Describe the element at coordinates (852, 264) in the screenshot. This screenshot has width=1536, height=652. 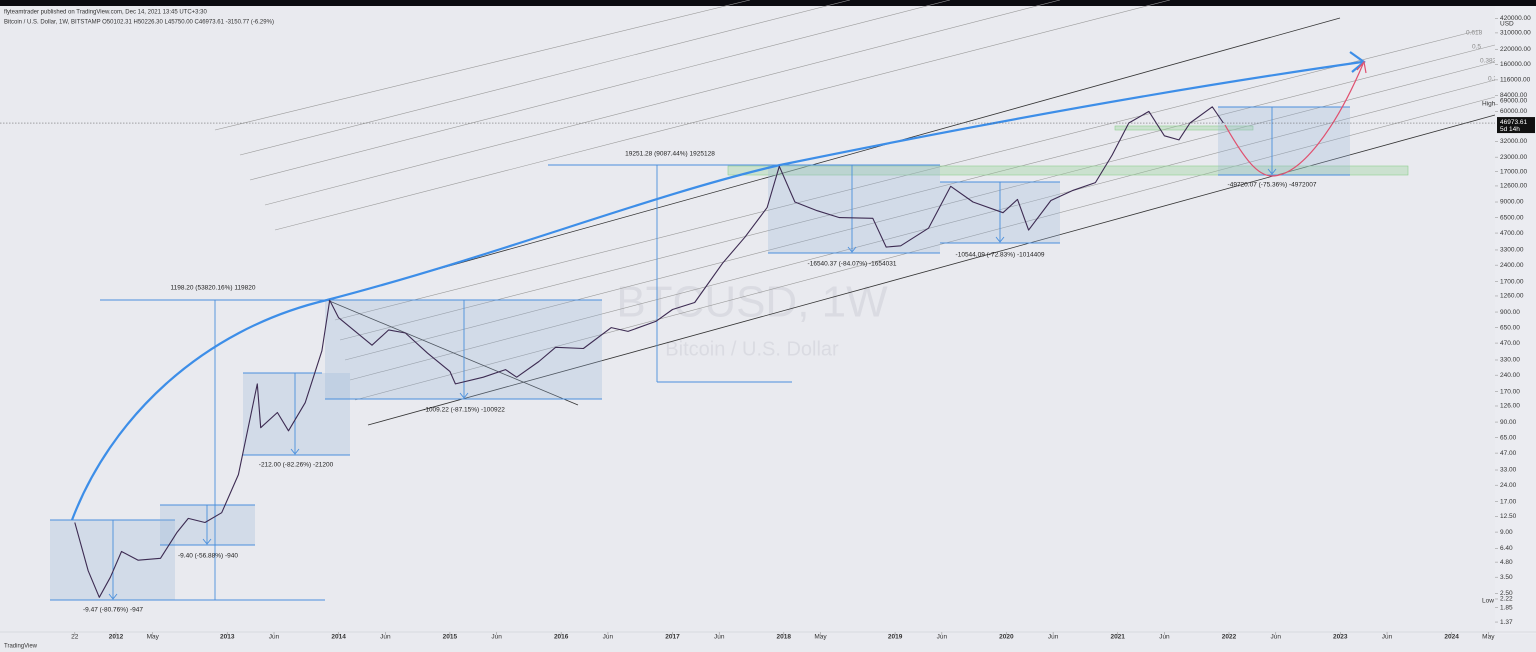
I see `annotation: -16540.37 (-84.07%) -1654031` at that location.